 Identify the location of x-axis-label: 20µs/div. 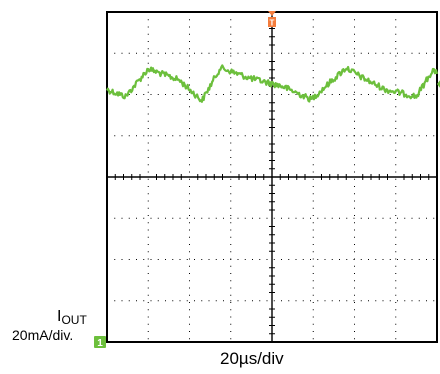
(252, 358).